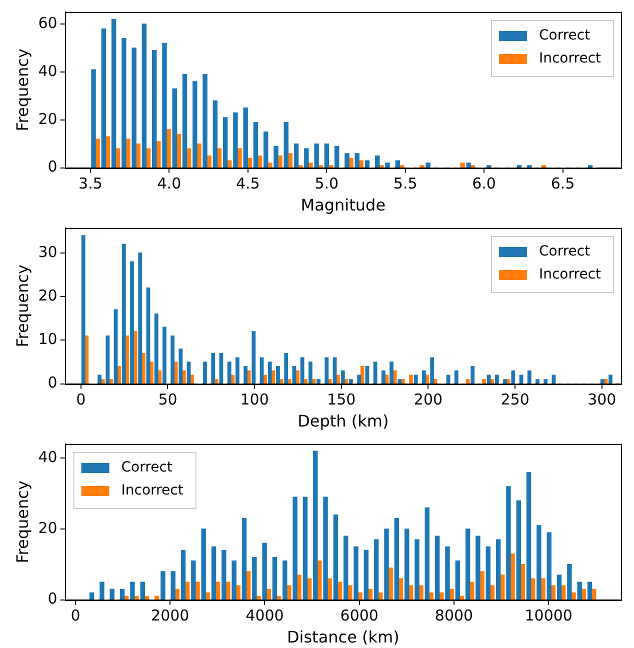 This screenshot has height=648, width=634. I want to click on x-axis-title: Magnitude, so click(343, 205).